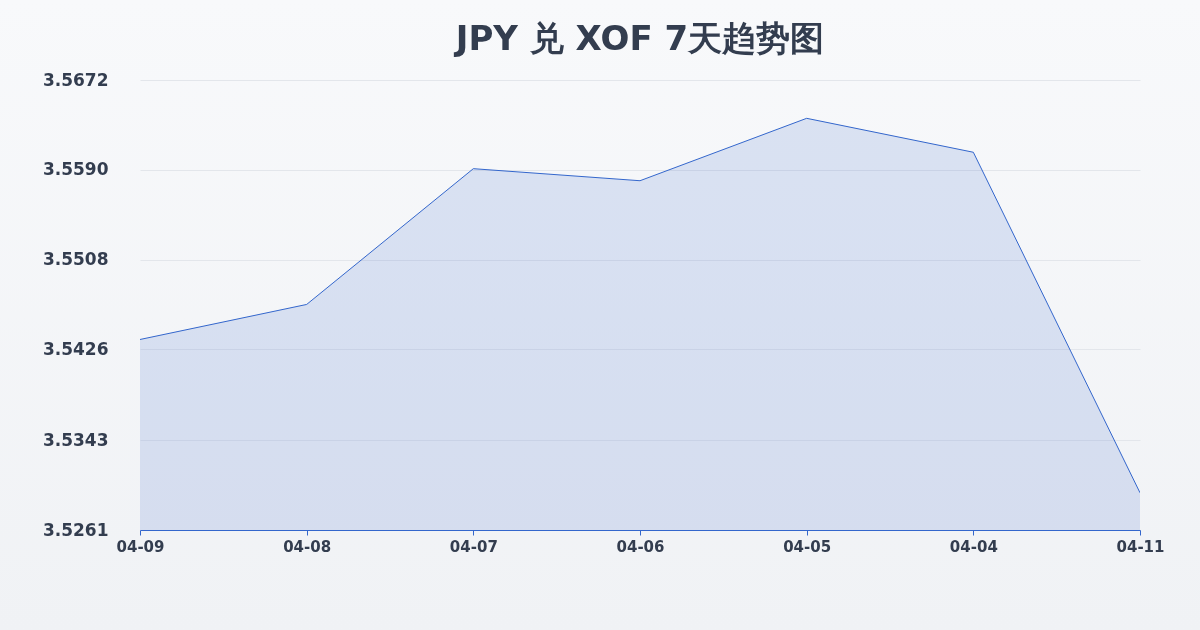  What do you see at coordinates (75, 79) in the screenshot?
I see `y-tick-label: 3.5672` at bounding box center [75, 79].